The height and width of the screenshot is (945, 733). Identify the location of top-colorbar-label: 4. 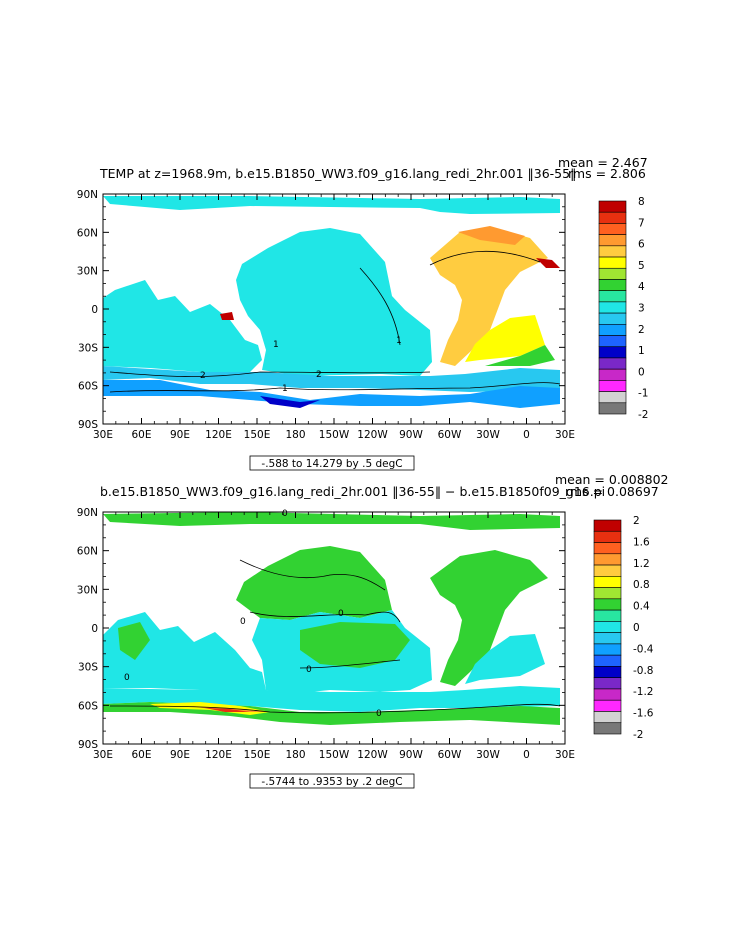
(641, 287).